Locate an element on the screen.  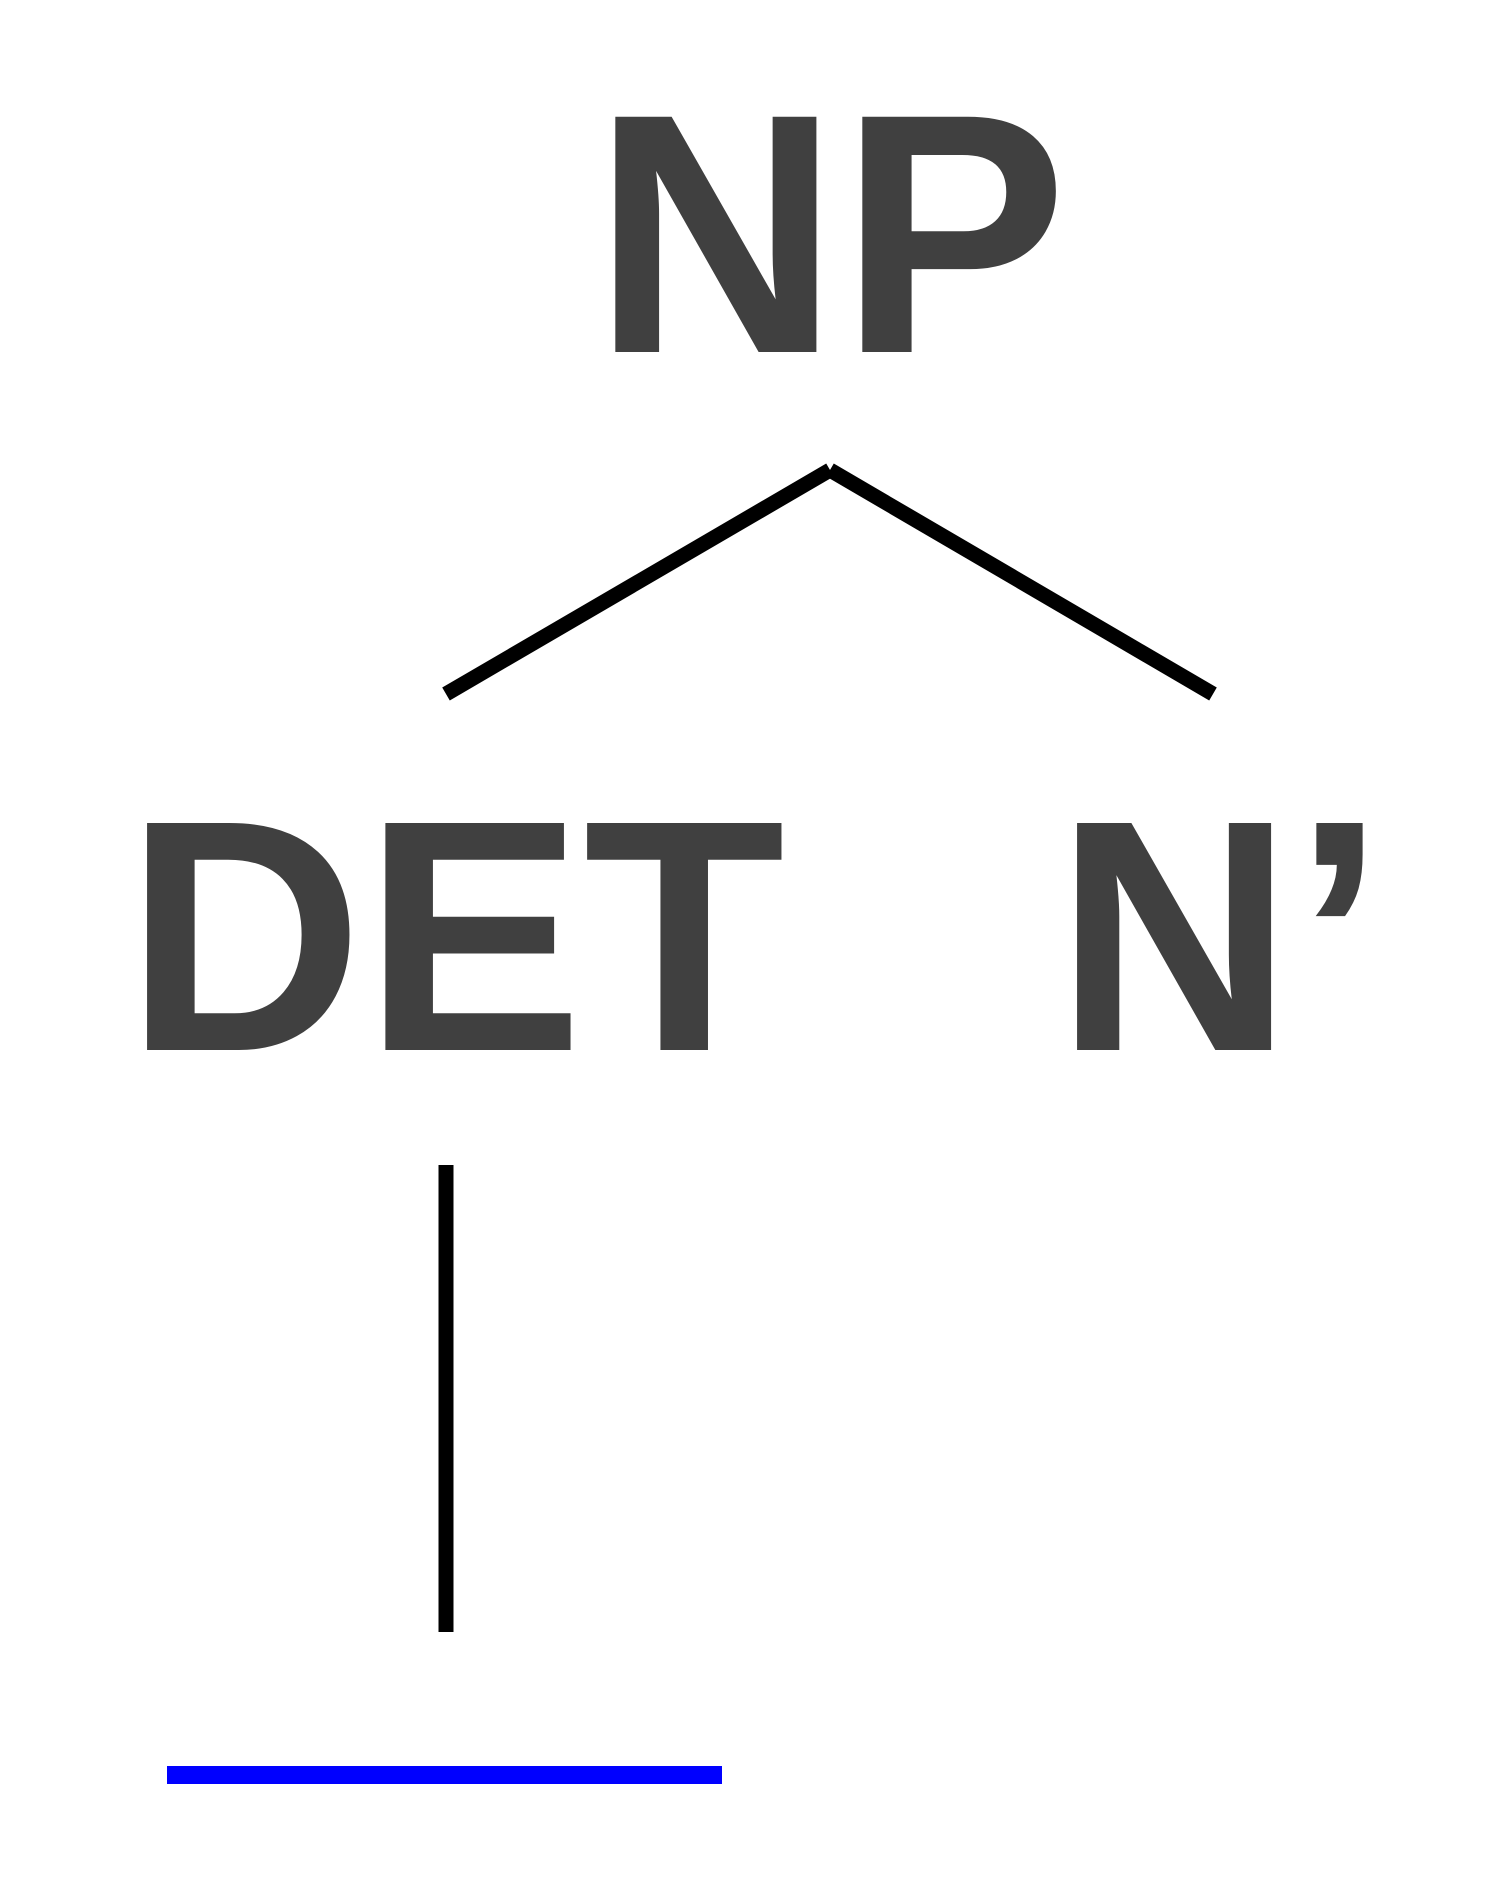
node-det: DET is located at coordinates (455, 935).